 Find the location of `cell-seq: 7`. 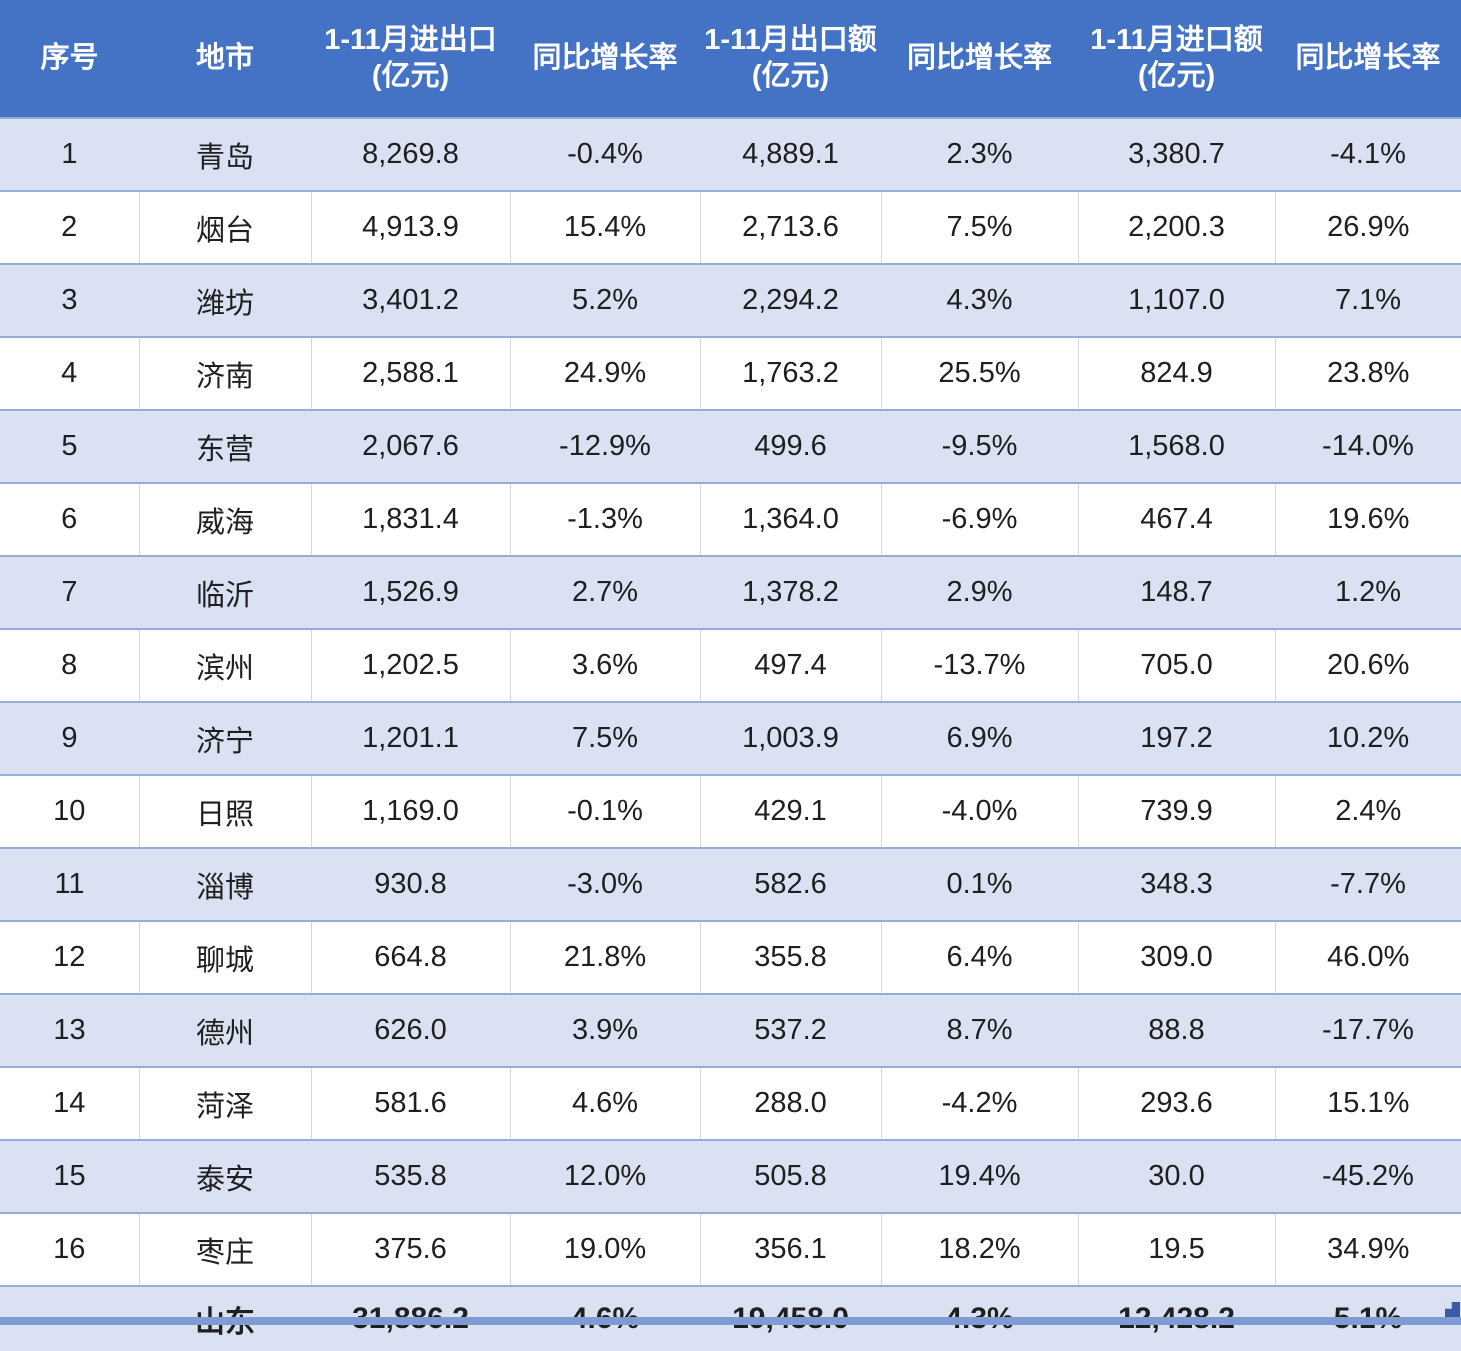

cell-seq: 7 is located at coordinates (69, 592).